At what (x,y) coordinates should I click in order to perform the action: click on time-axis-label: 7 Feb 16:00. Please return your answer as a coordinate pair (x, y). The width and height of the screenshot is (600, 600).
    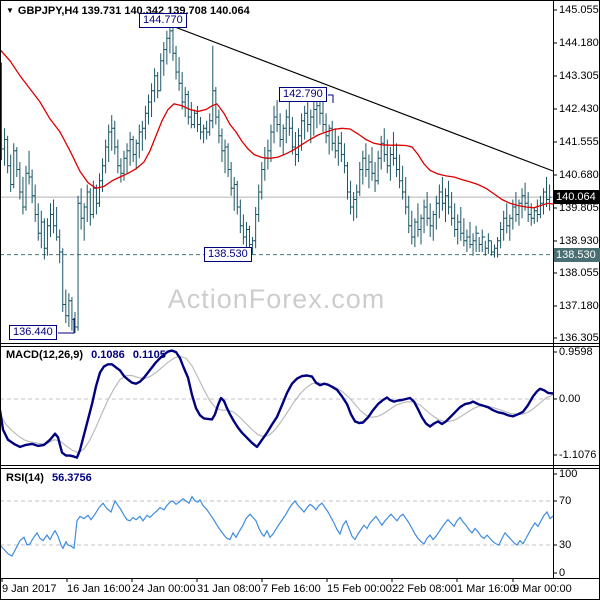
    Looking at the image, I should click on (291, 589).